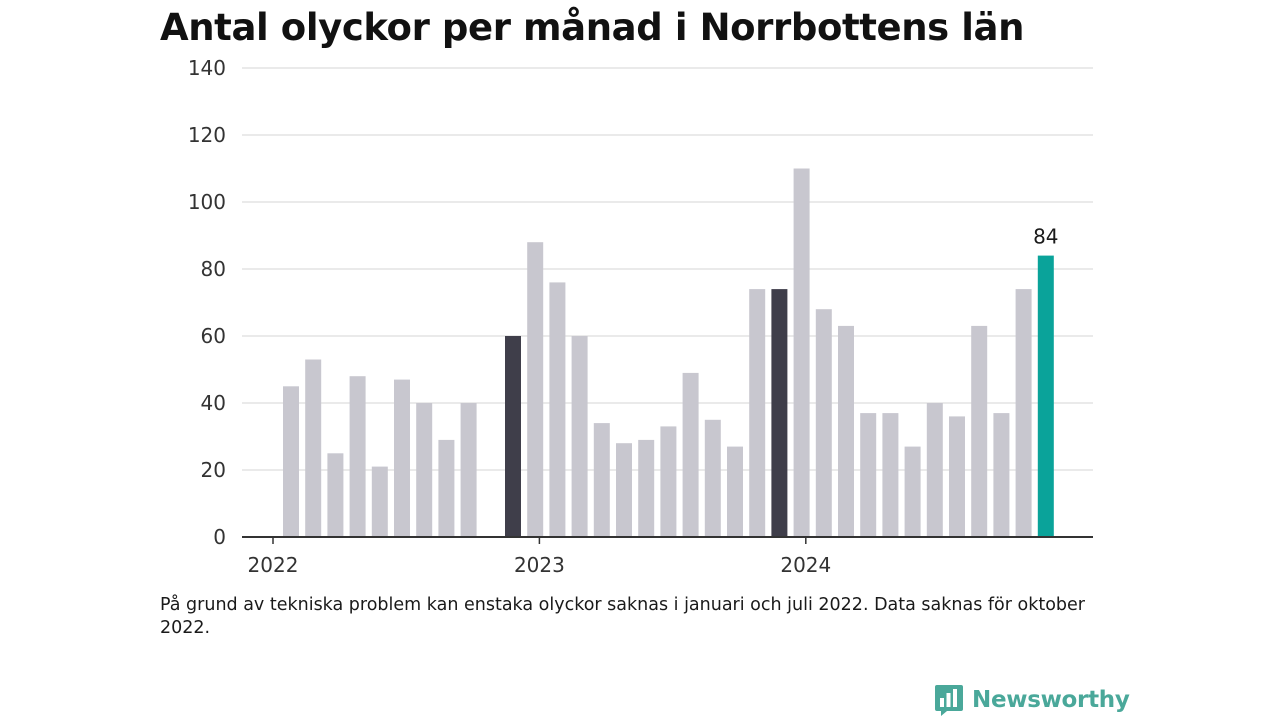  Describe the element at coordinates (273, 565) in the screenshot. I see `x-tick-label: 2022` at that location.